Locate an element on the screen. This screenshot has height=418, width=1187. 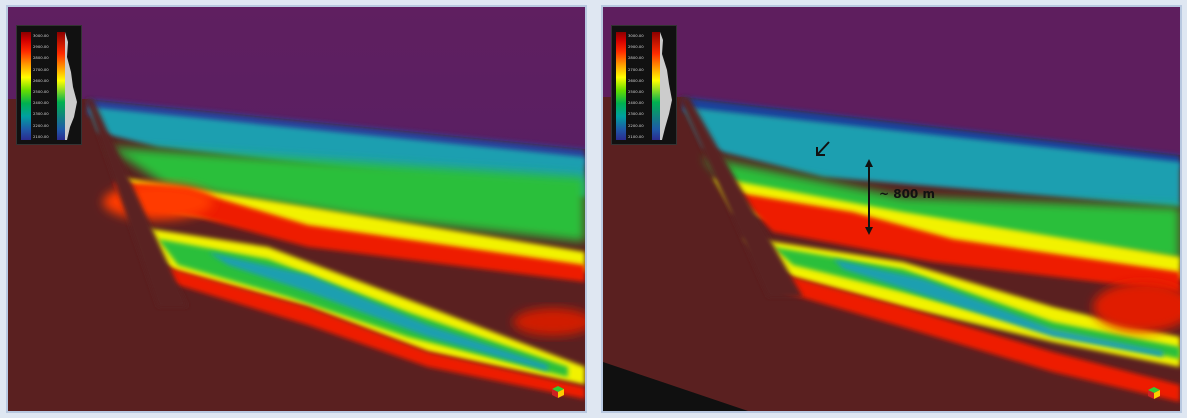
down-left-arrow-icon is located at coordinates (823, 148).